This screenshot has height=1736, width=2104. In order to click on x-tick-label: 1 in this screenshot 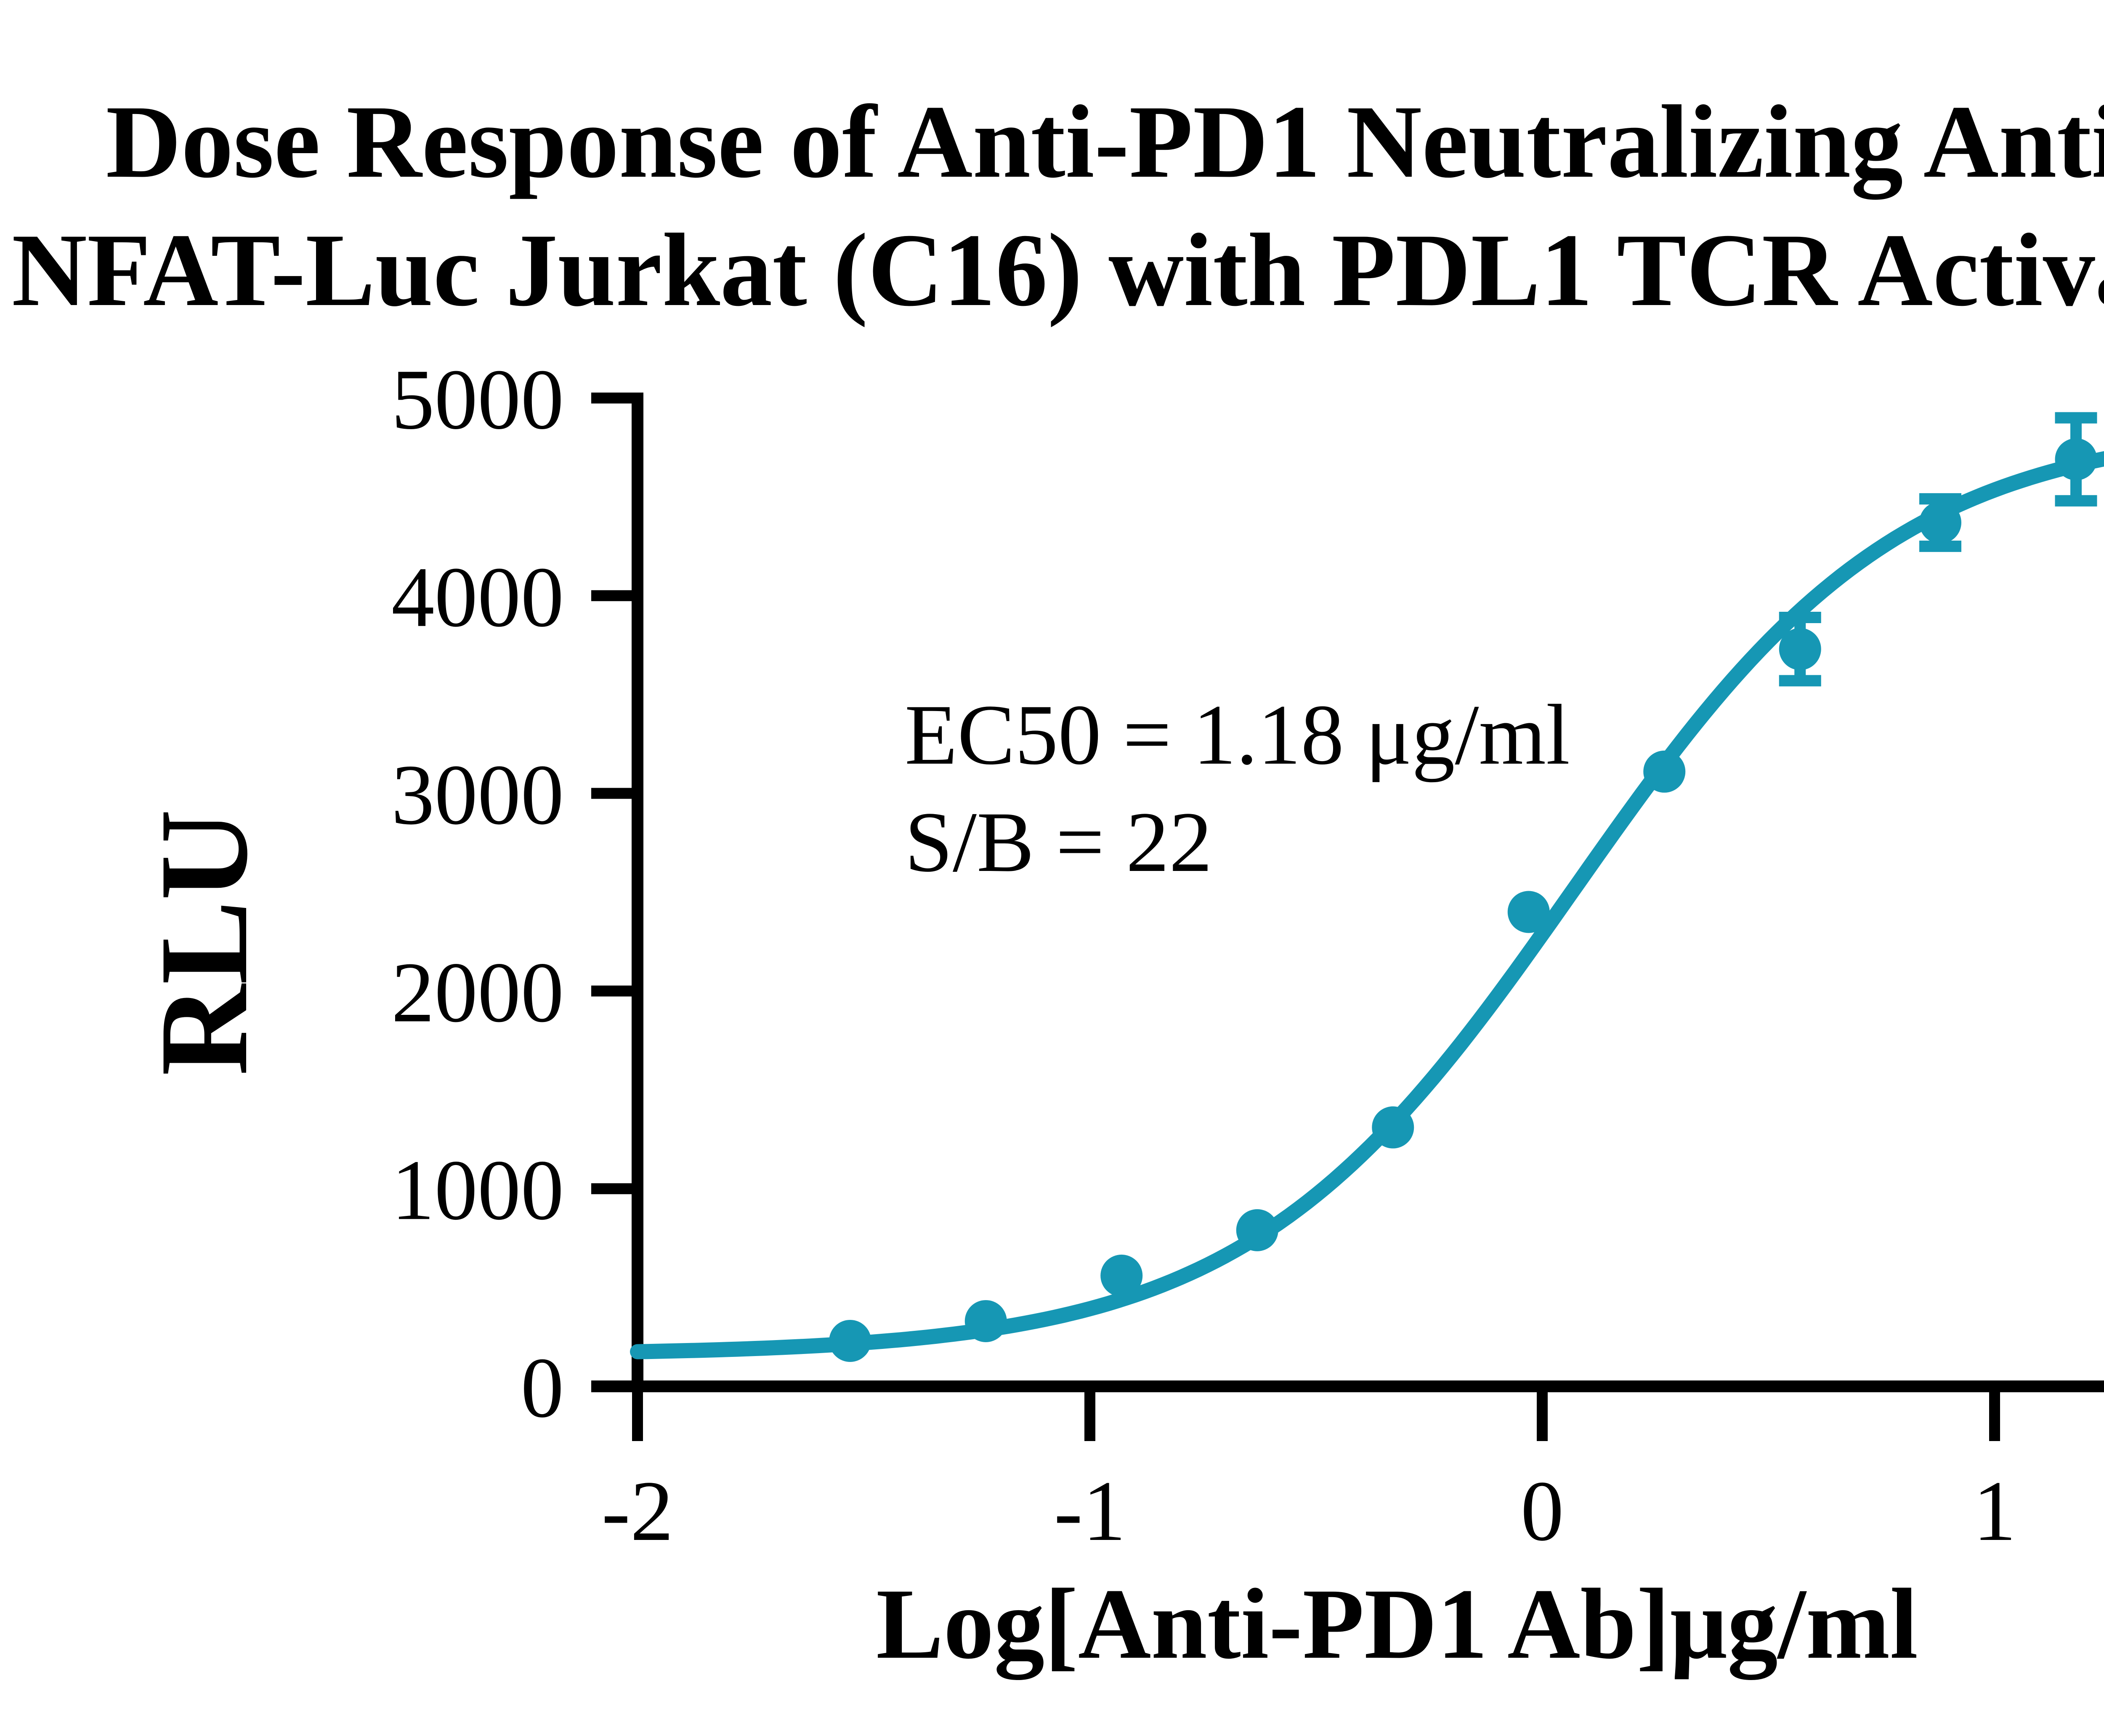, I will do `click(1994, 1511)`.